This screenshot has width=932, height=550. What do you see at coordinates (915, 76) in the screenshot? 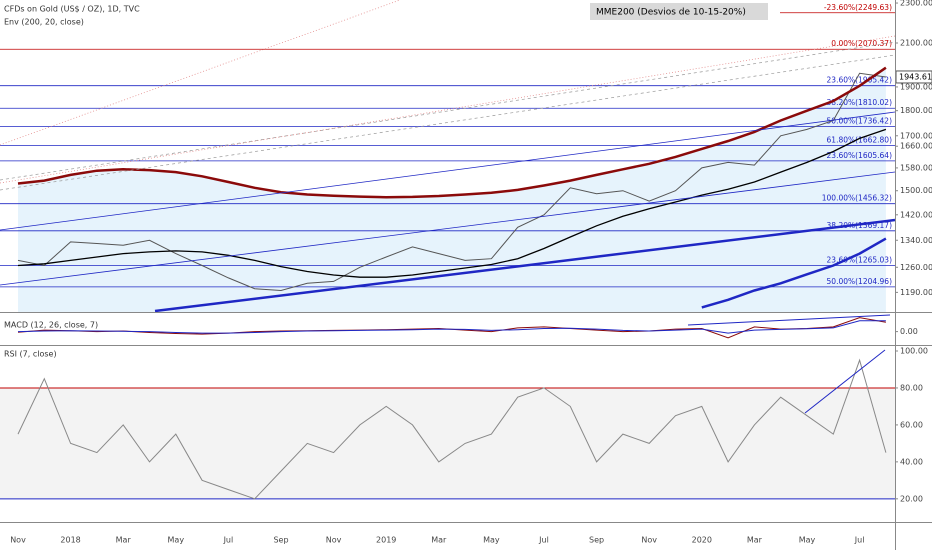
I see `last-price-label: 1943.61` at bounding box center [915, 76].